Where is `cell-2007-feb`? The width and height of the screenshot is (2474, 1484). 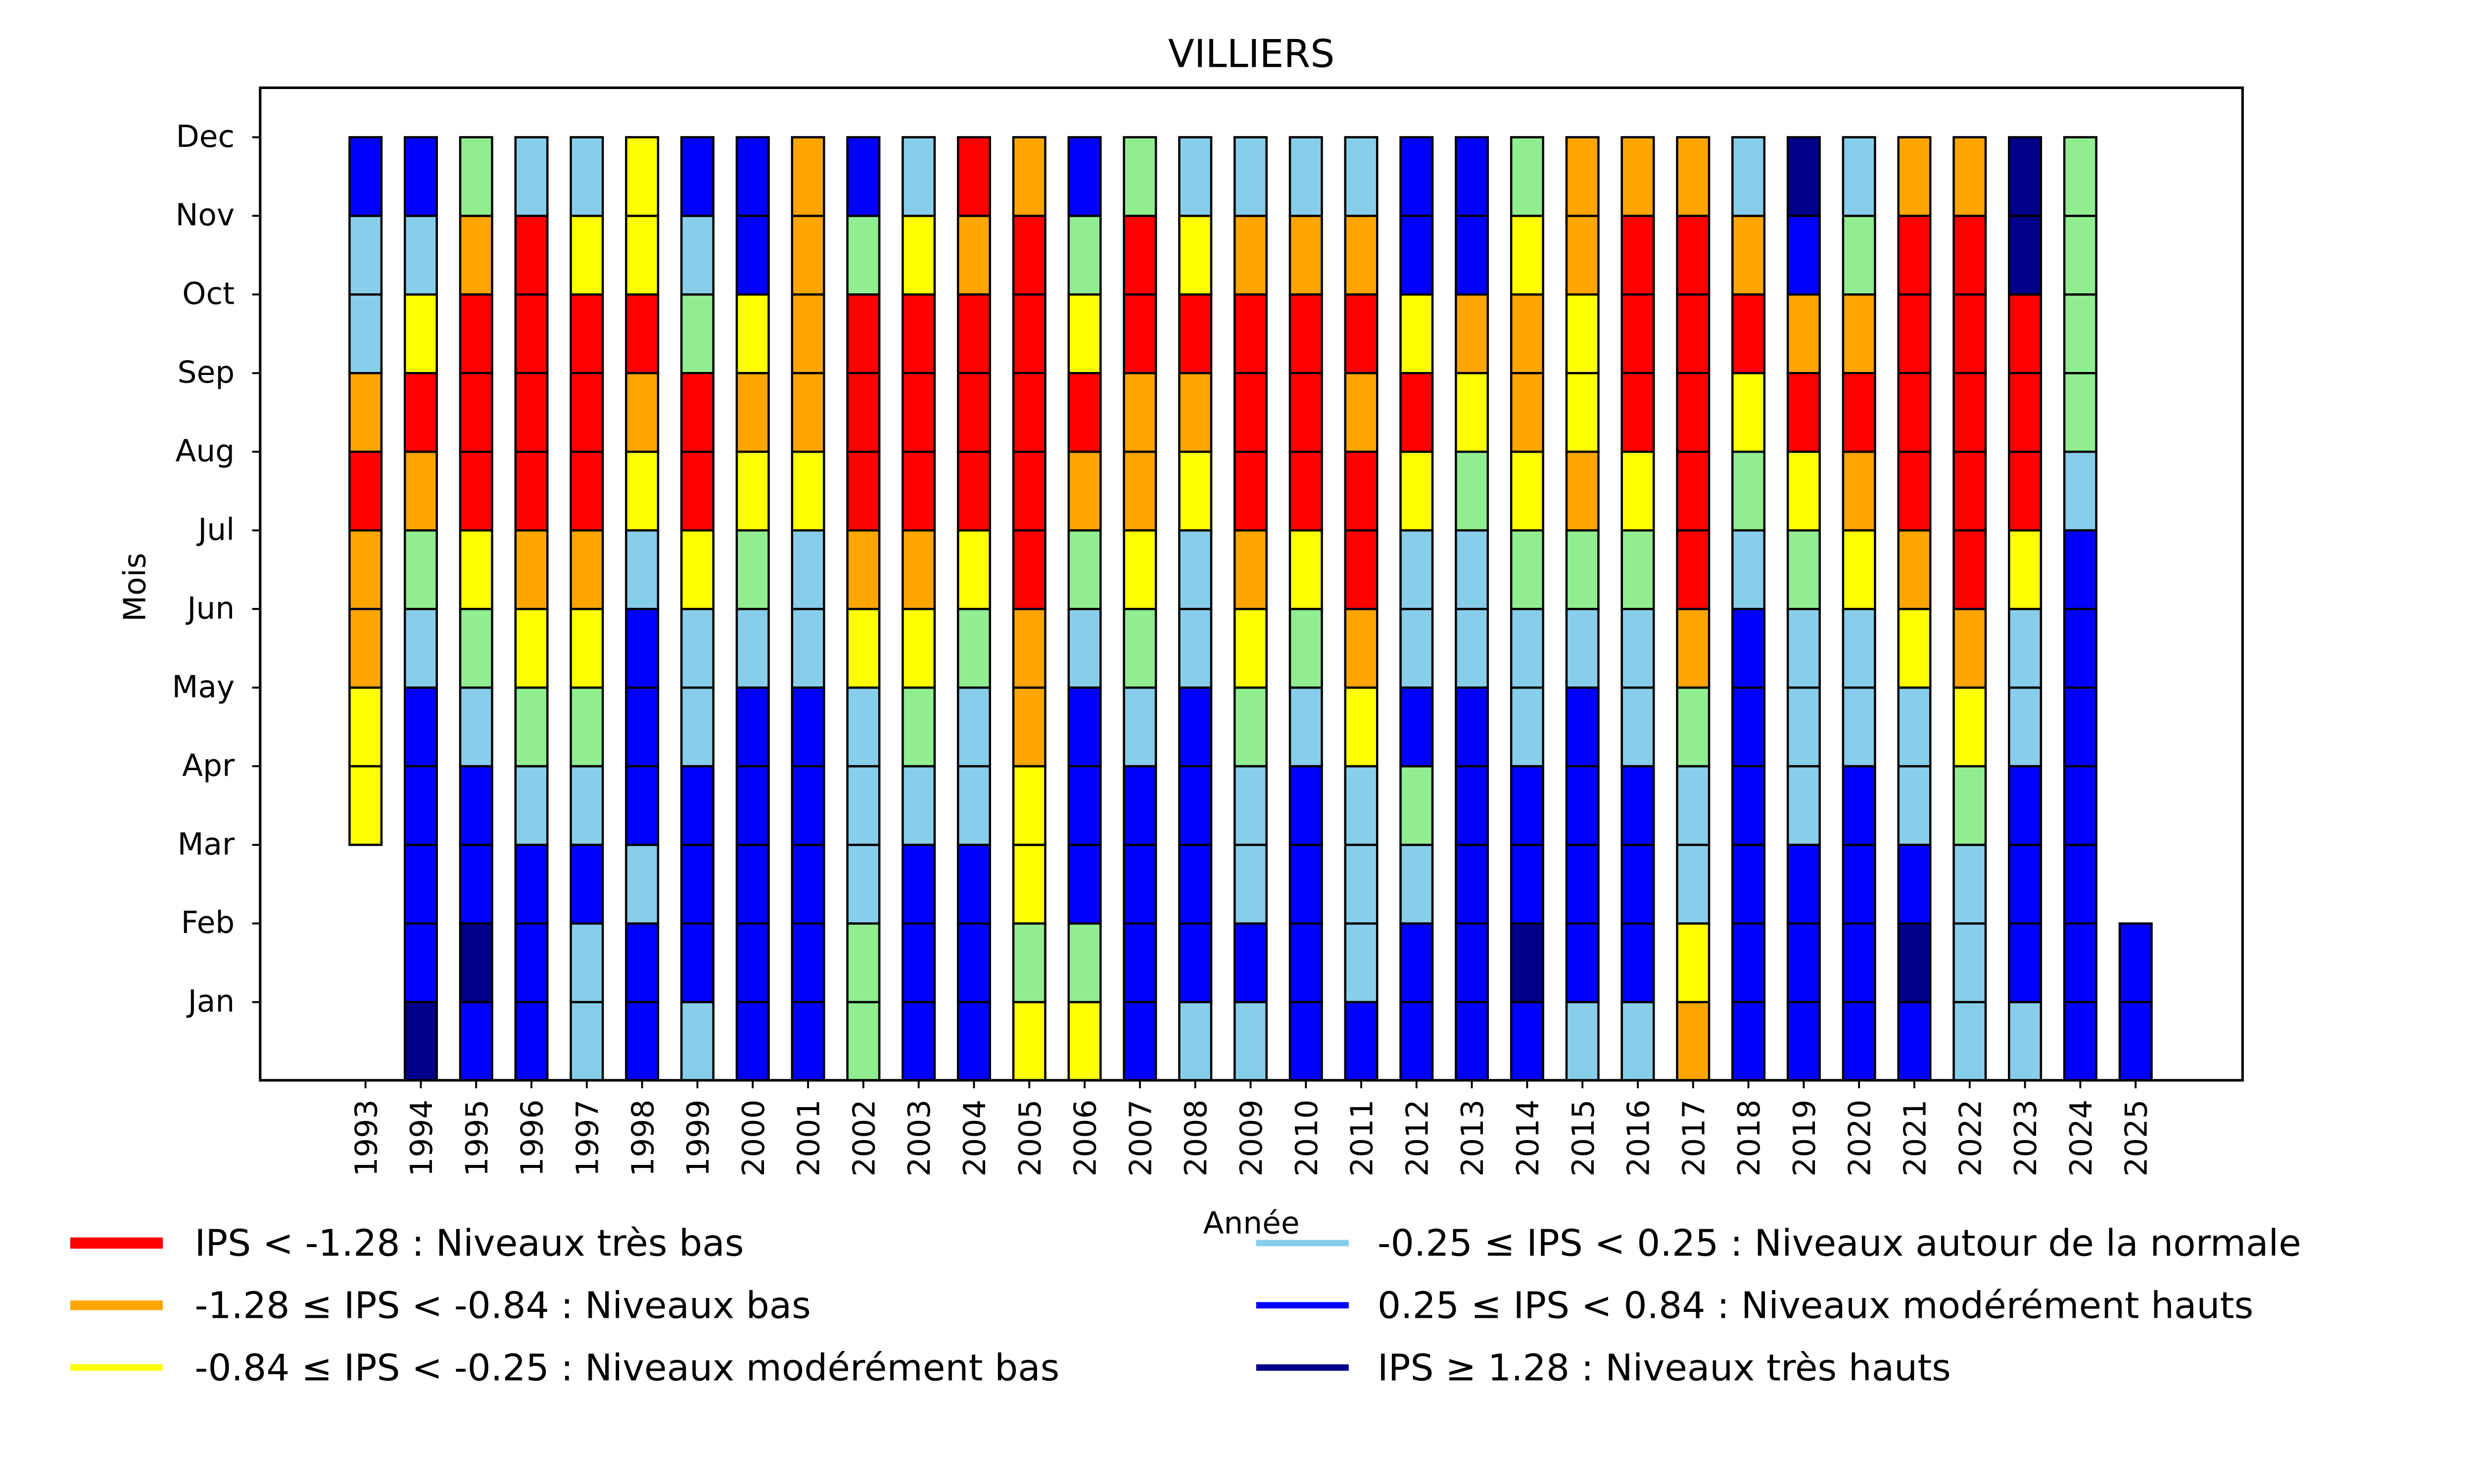
cell-2007-feb is located at coordinates (1140, 963).